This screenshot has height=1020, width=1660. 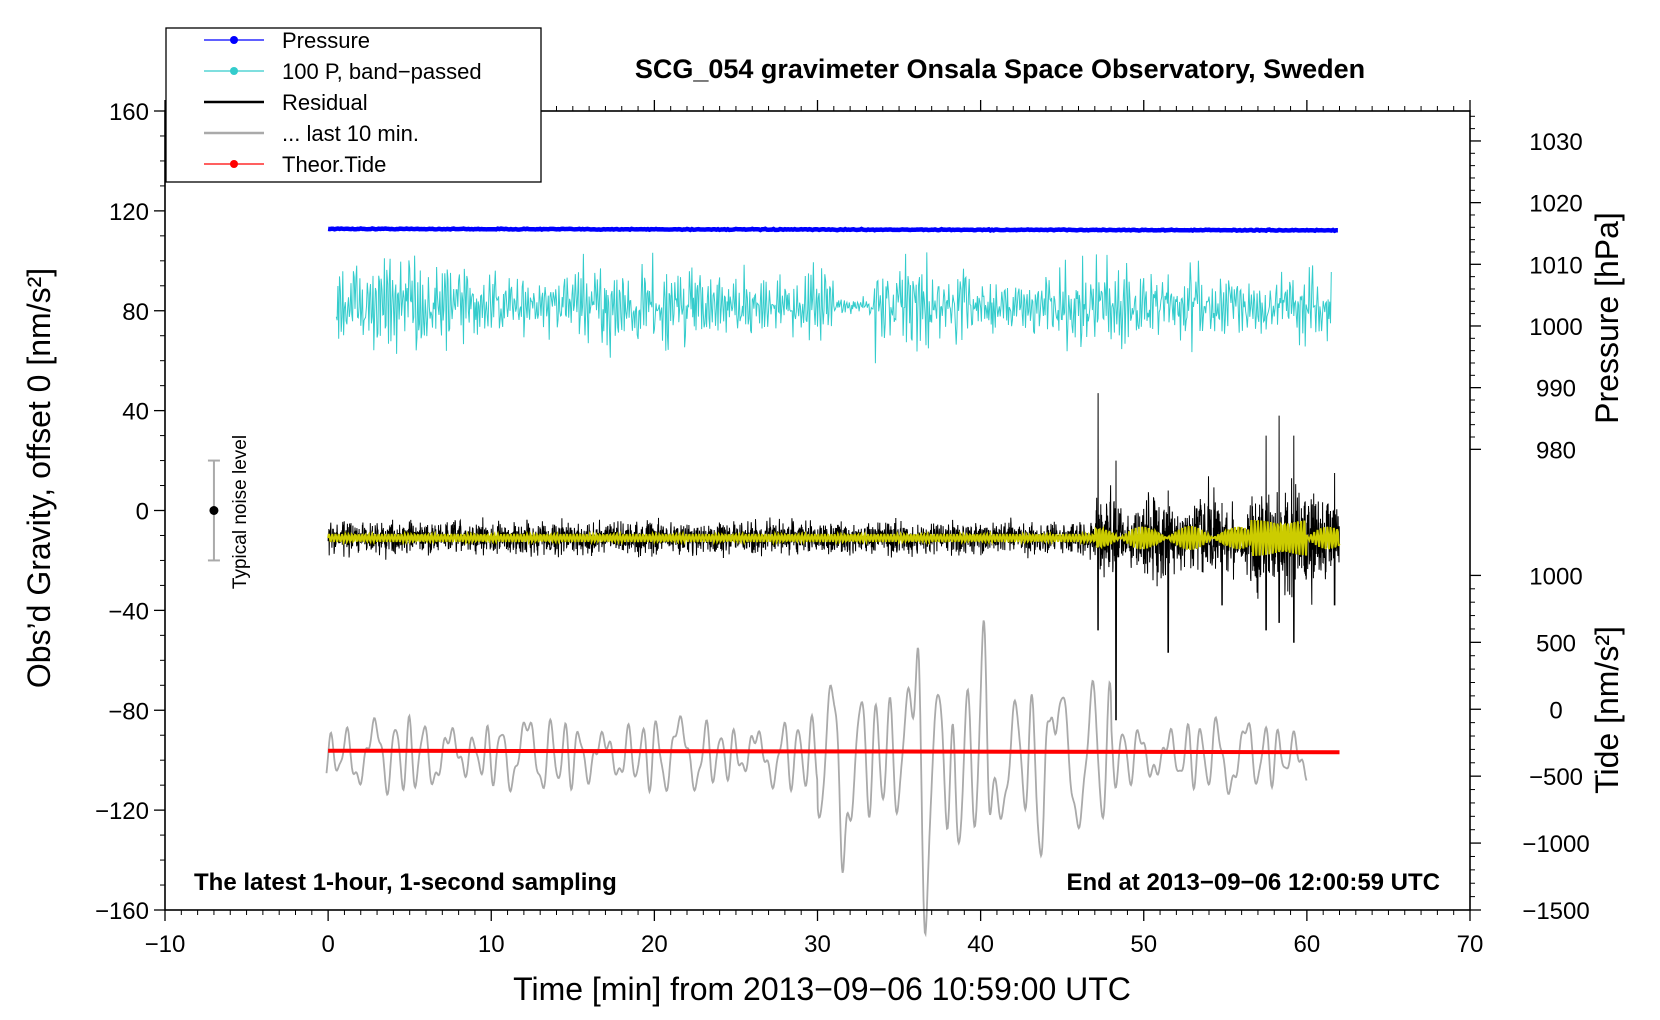 What do you see at coordinates (822, 989) in the screenshot?
I see `x-axis-label: Time [min] from 2013−09−06 10:59:00 UTC` at bounding box center [822, 989].